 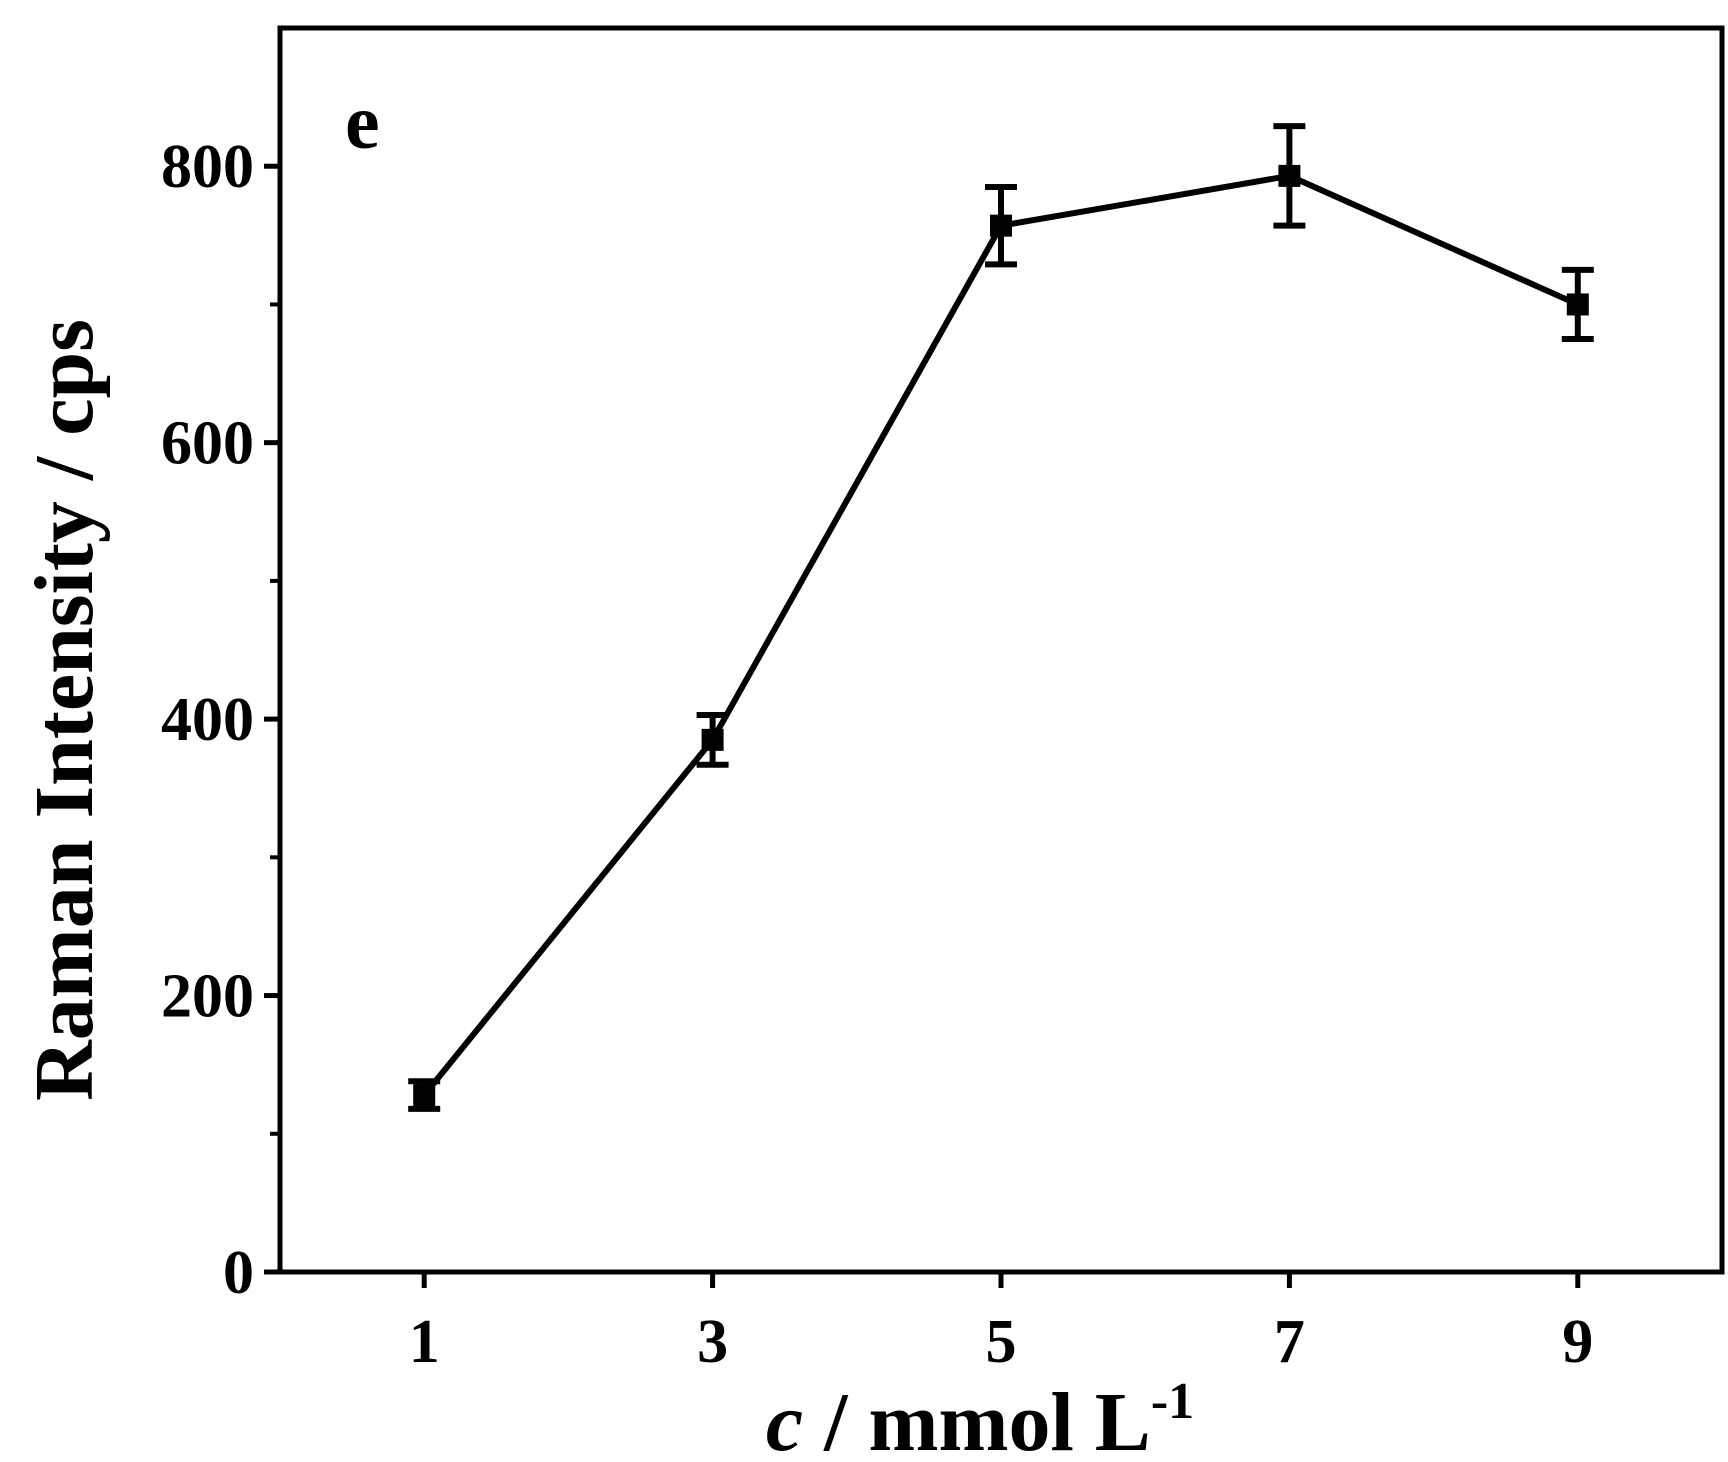 What do you see at coordinates (207, 444) in the screenshot?
I see `y-tick-label-600: 600` at bounding box center [207, 444].